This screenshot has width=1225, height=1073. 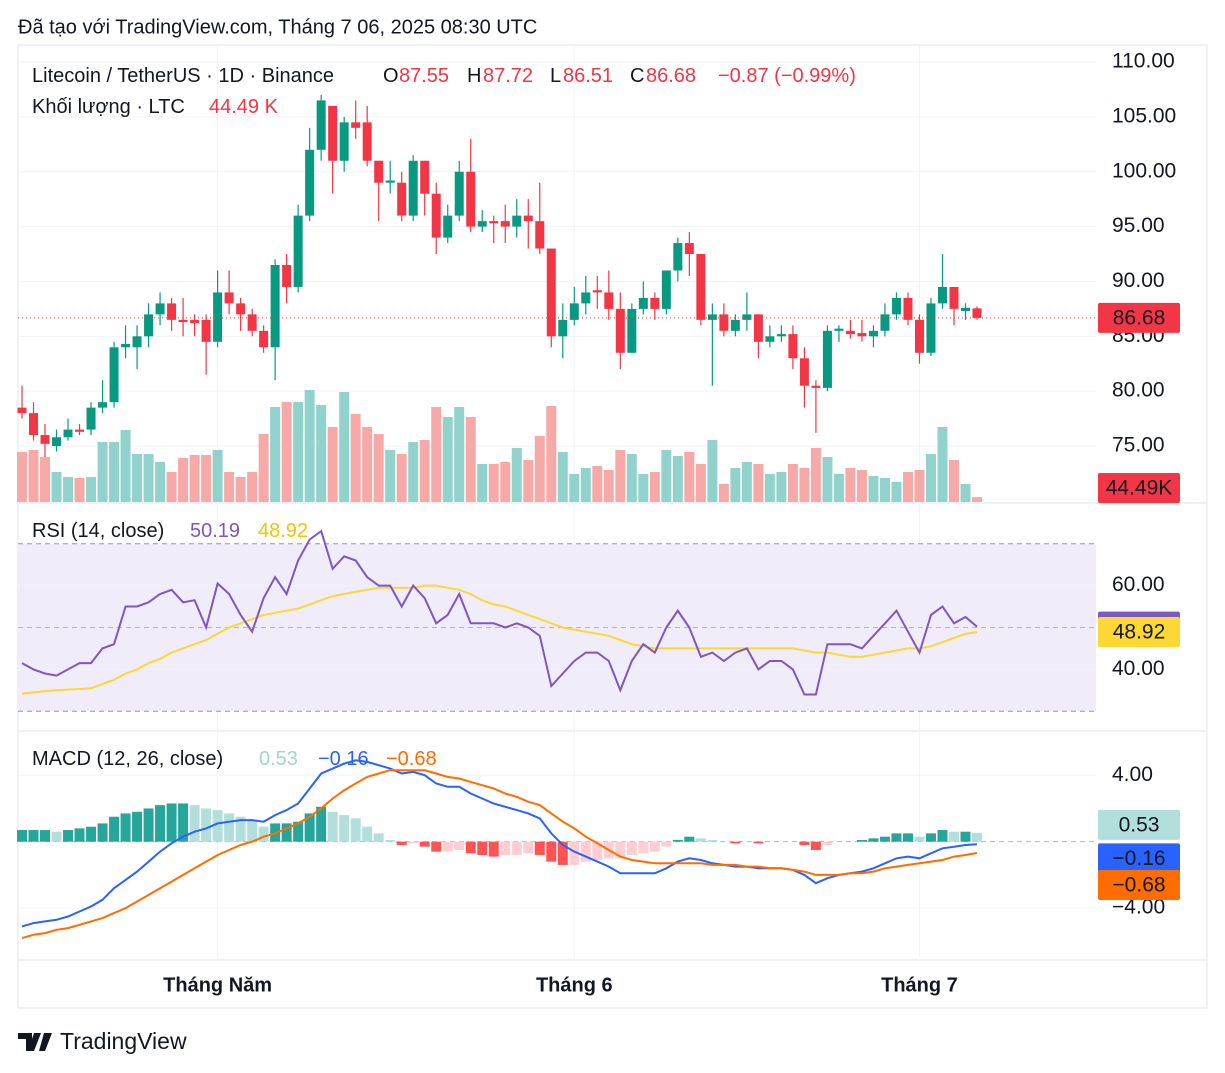 What do you see at coordinates (1138, 390) in the screenshot?
I see `y-tick-label: 80.00` at bounding box center [1138, 390].